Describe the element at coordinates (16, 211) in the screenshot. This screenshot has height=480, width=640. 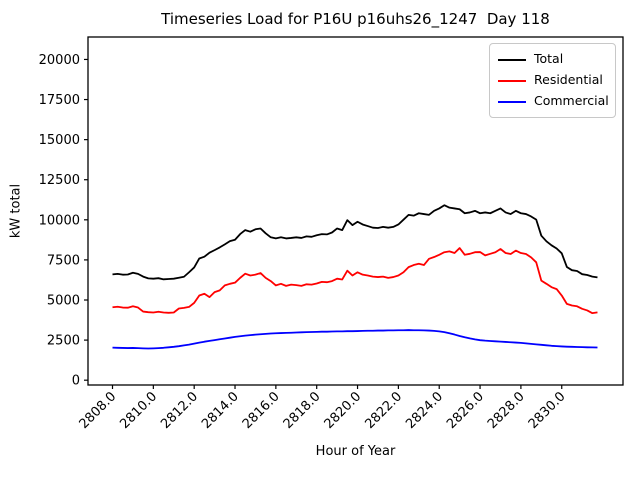
I see `y-axis-label: kW total` at that location.